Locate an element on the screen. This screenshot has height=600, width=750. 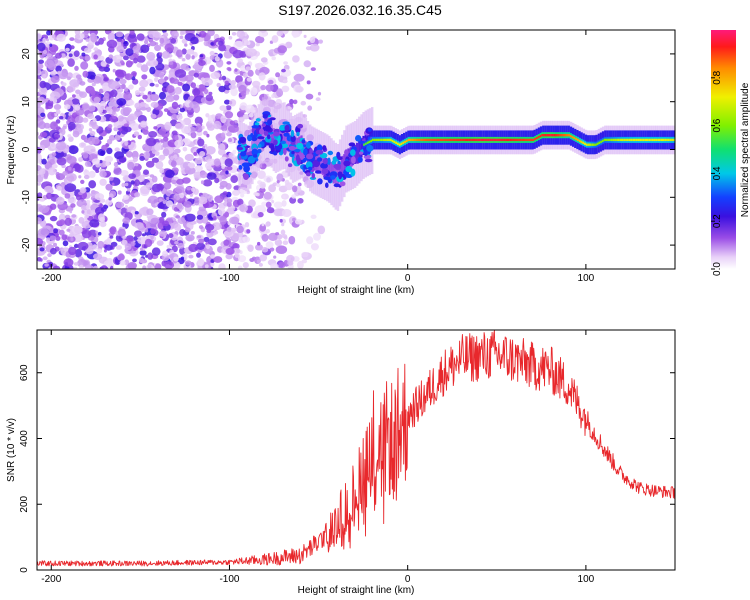
colorbar-tick-label: 0.8 is located at coordinates (717, 77).